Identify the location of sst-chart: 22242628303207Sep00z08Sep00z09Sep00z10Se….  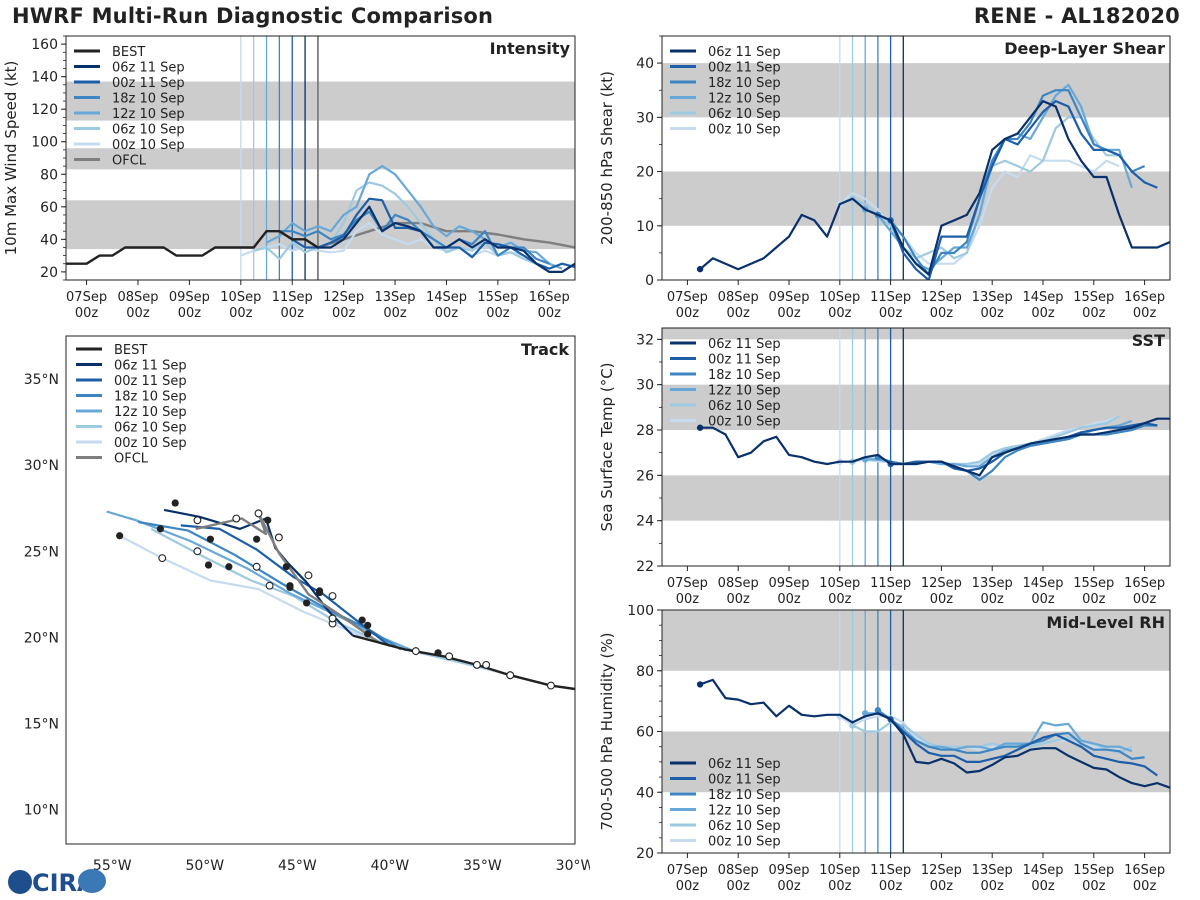
(885, 467).